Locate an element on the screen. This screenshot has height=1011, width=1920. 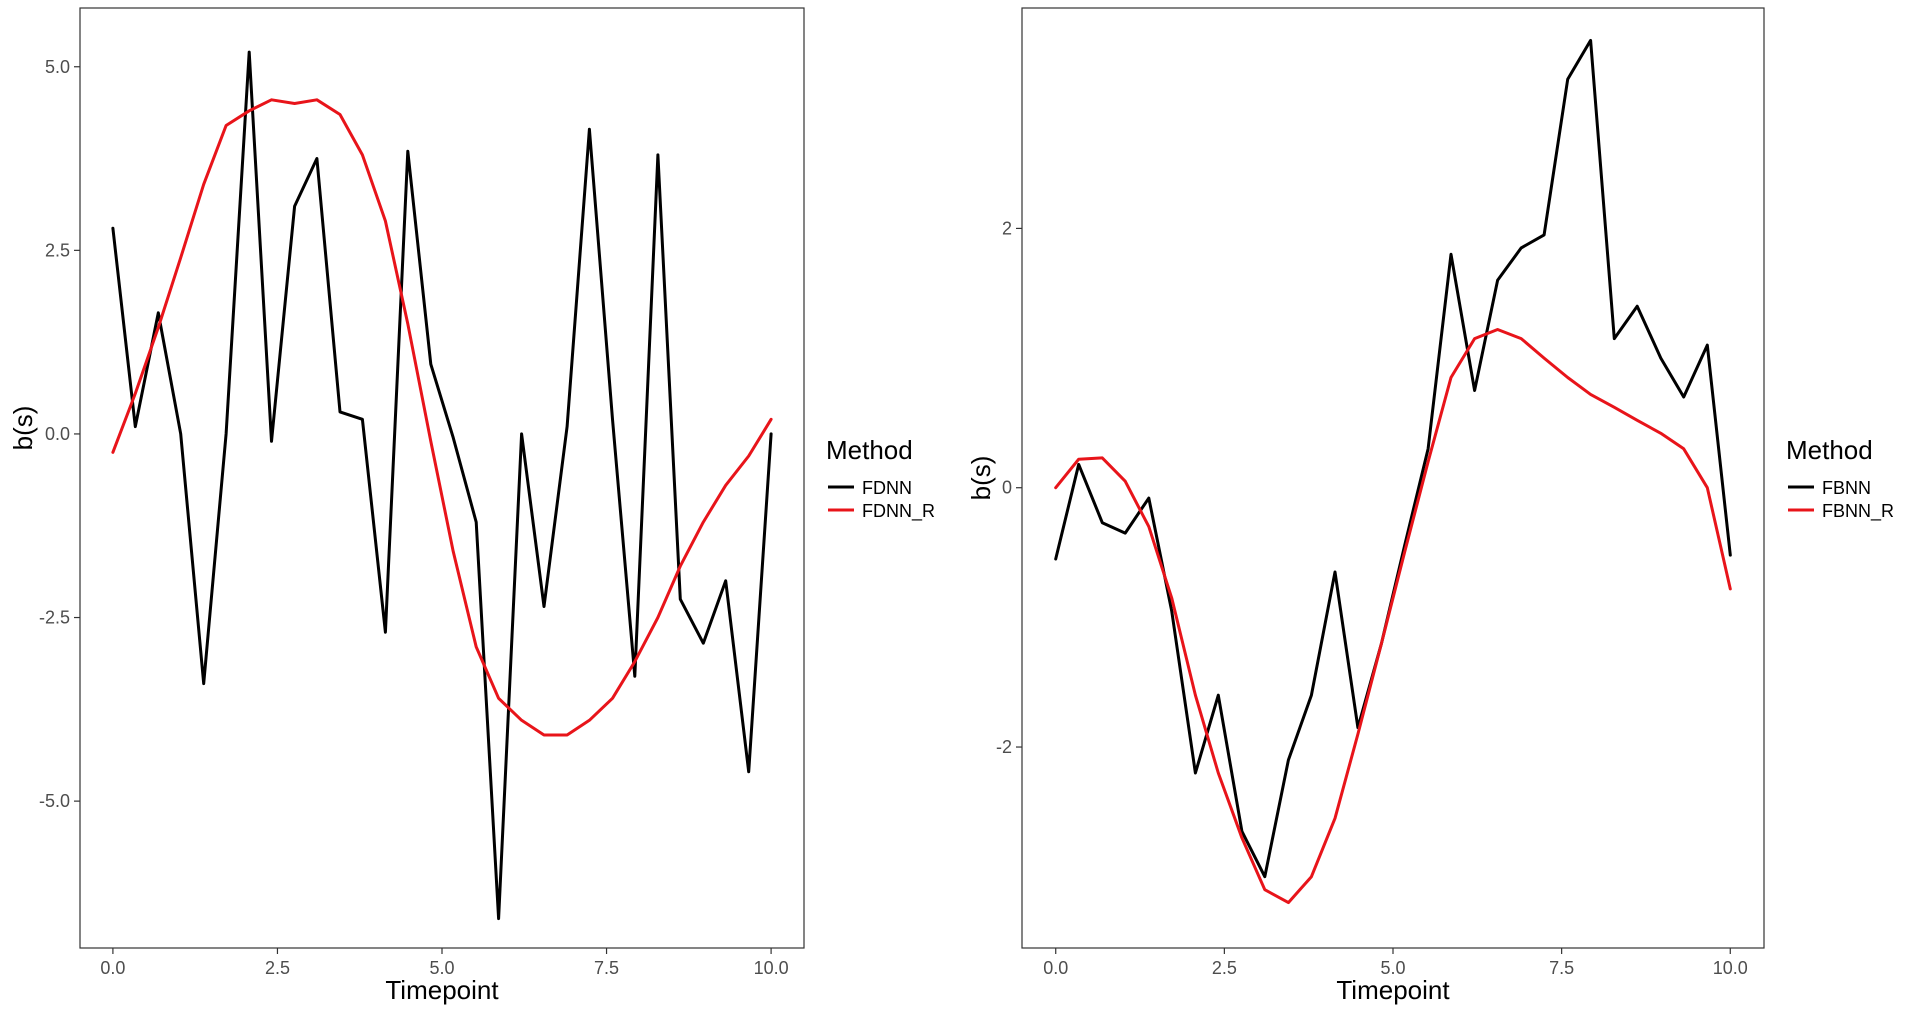
right-x-tick-label: 7.5 is located at coordinates (1561, 968).